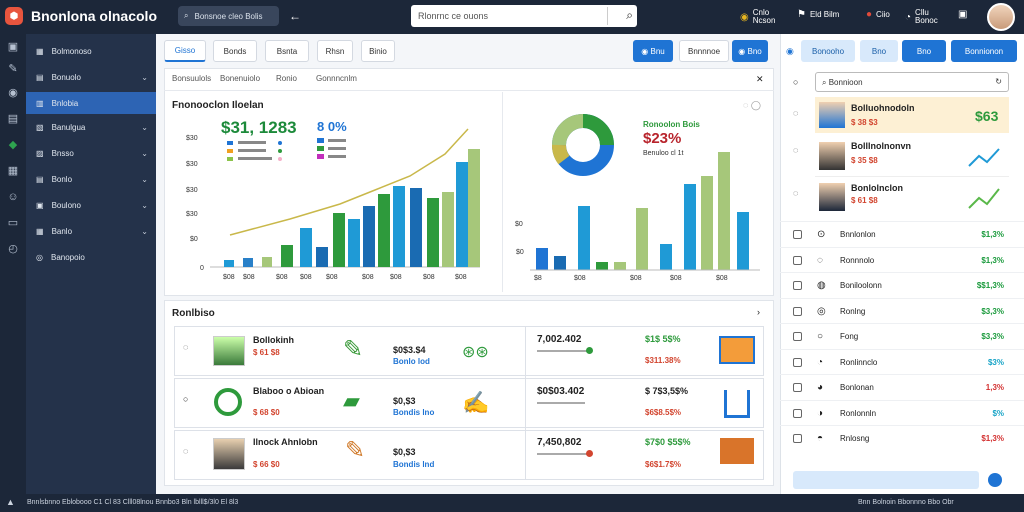 The height and width of the screenshot is (512, 1024). What do you see at coordinates (818, 14) in the screenshot?
I see `flag-action: ⚑ Eld Bilm` at bounding box center [818, 14].